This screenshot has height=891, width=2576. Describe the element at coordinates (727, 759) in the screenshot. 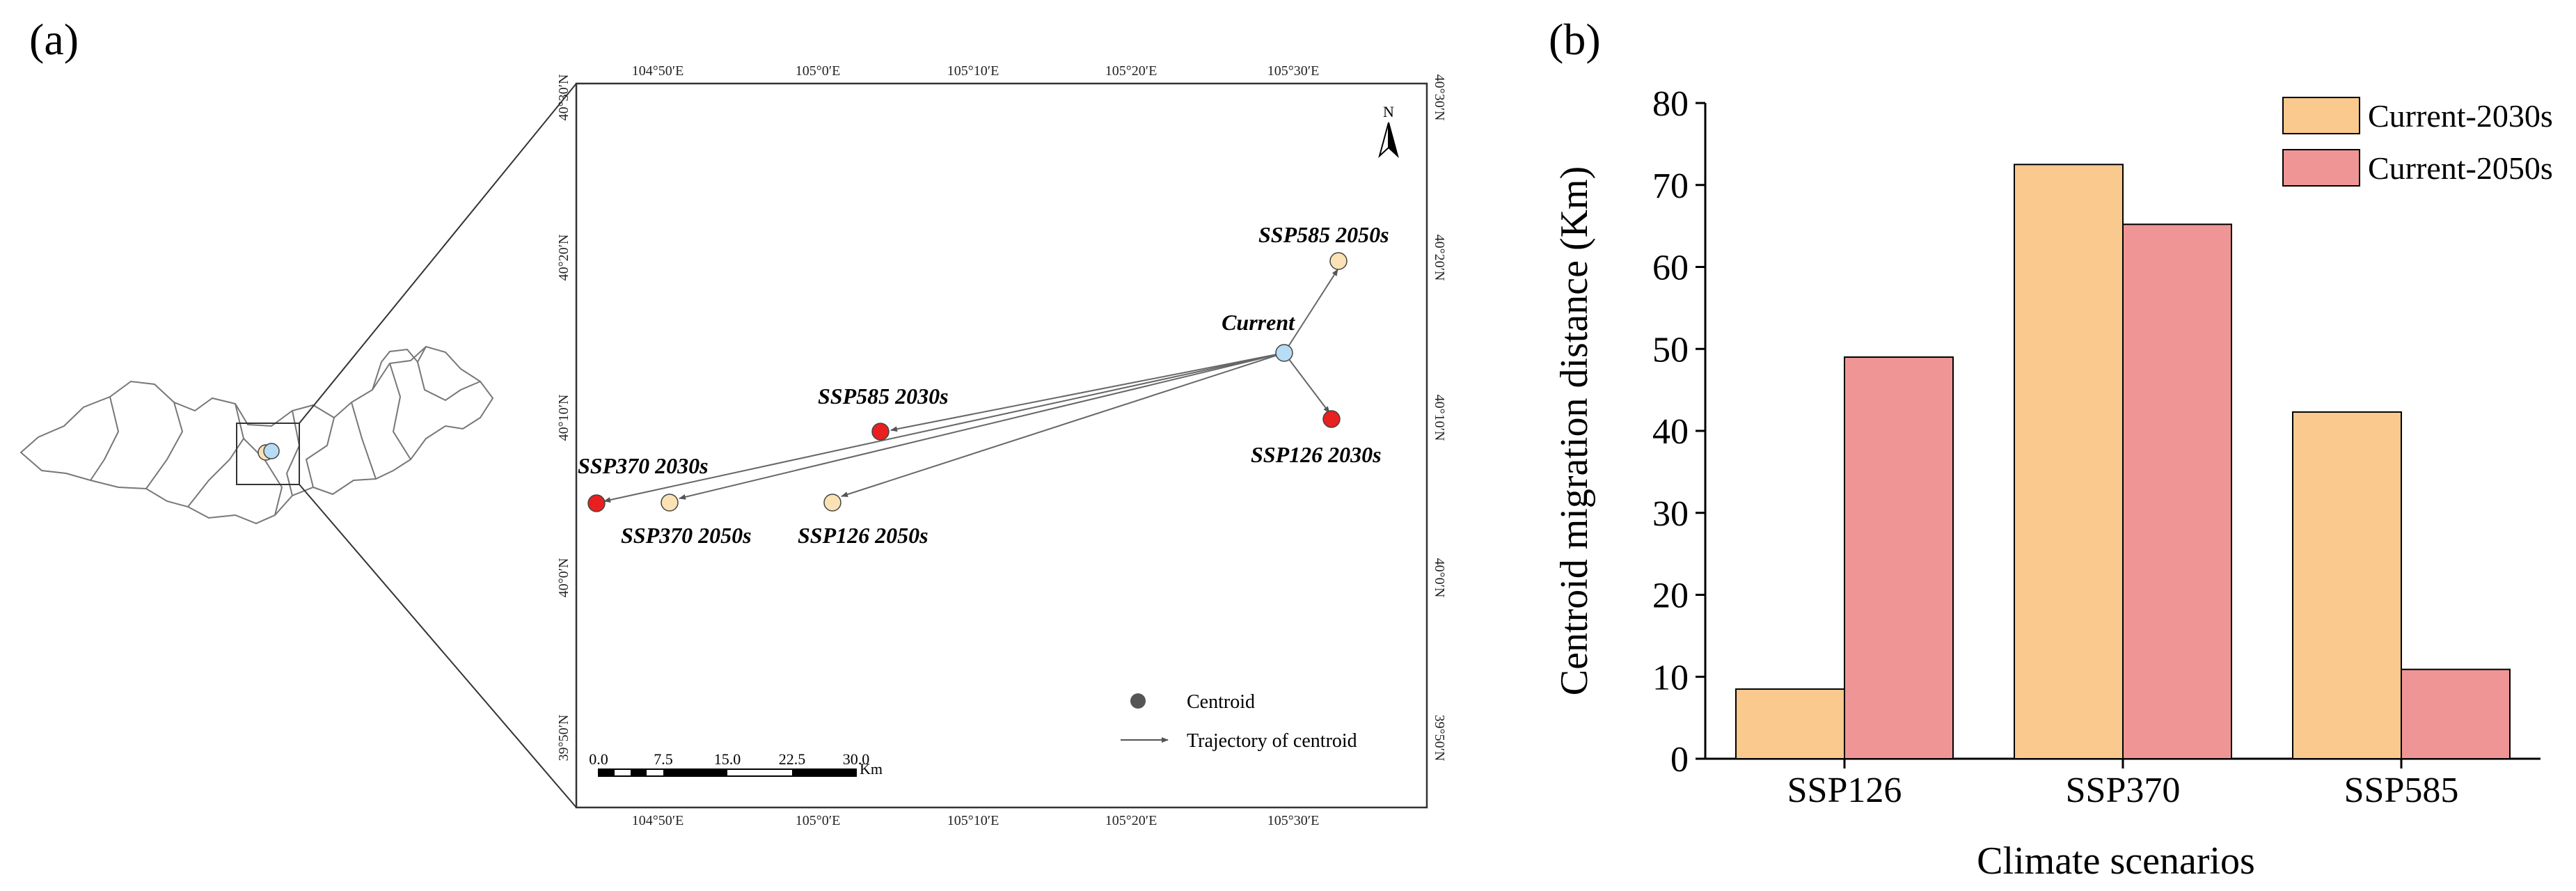

I see `scale-tick: 15.0` at that location.